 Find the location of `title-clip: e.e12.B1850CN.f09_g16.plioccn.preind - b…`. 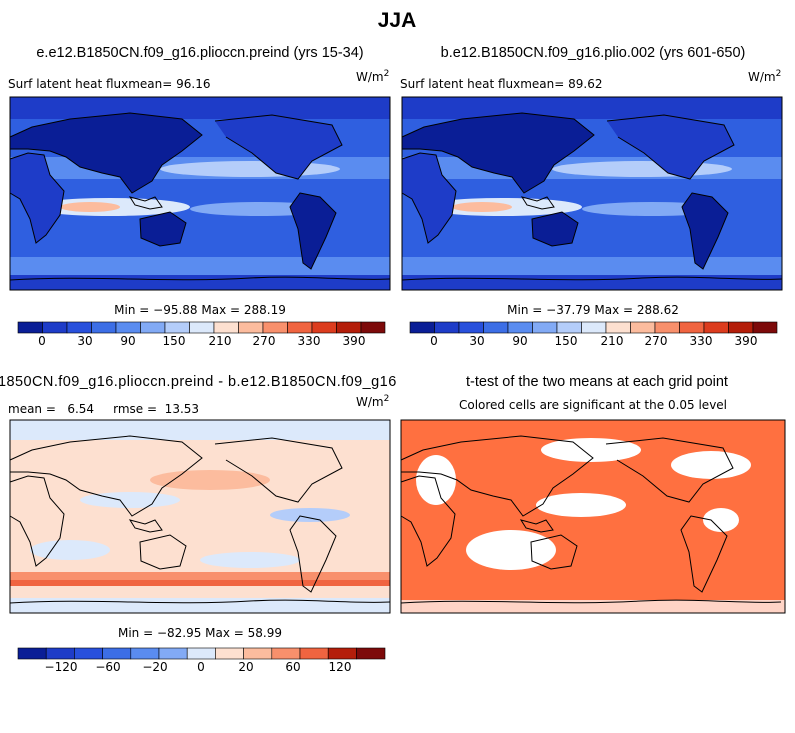

title-clip: e.e12.B1850CN.f09_g16.plioccn.preind - b… is located at coordinates (227, 382).